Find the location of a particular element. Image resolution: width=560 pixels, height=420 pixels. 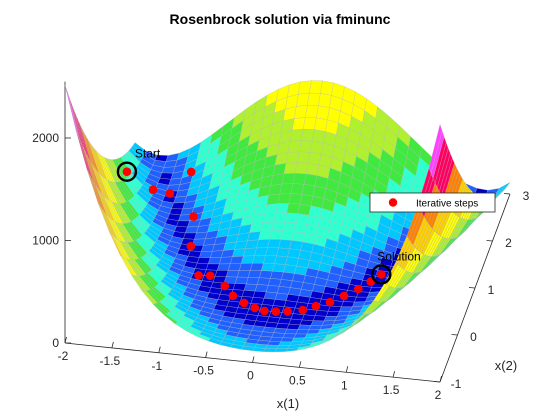

solution-marker-ring is located at coordinates (381, 274).